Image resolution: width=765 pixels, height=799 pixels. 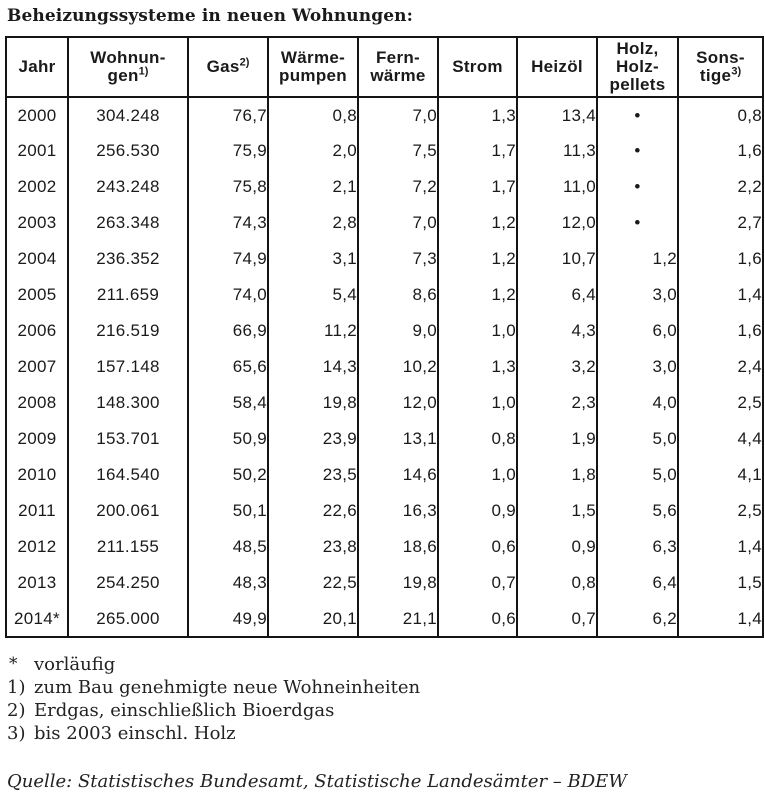 I want to click on cell-gas: 50,2, so click(x=227, y=475).